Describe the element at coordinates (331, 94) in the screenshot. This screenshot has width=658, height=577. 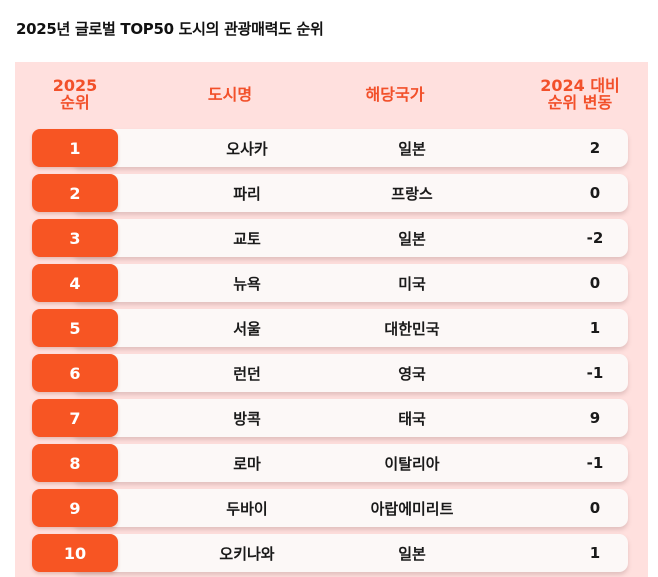
I see `table-header: 2025 순위 도시명 해당국가 2024 대비 순위 변동` at that location.